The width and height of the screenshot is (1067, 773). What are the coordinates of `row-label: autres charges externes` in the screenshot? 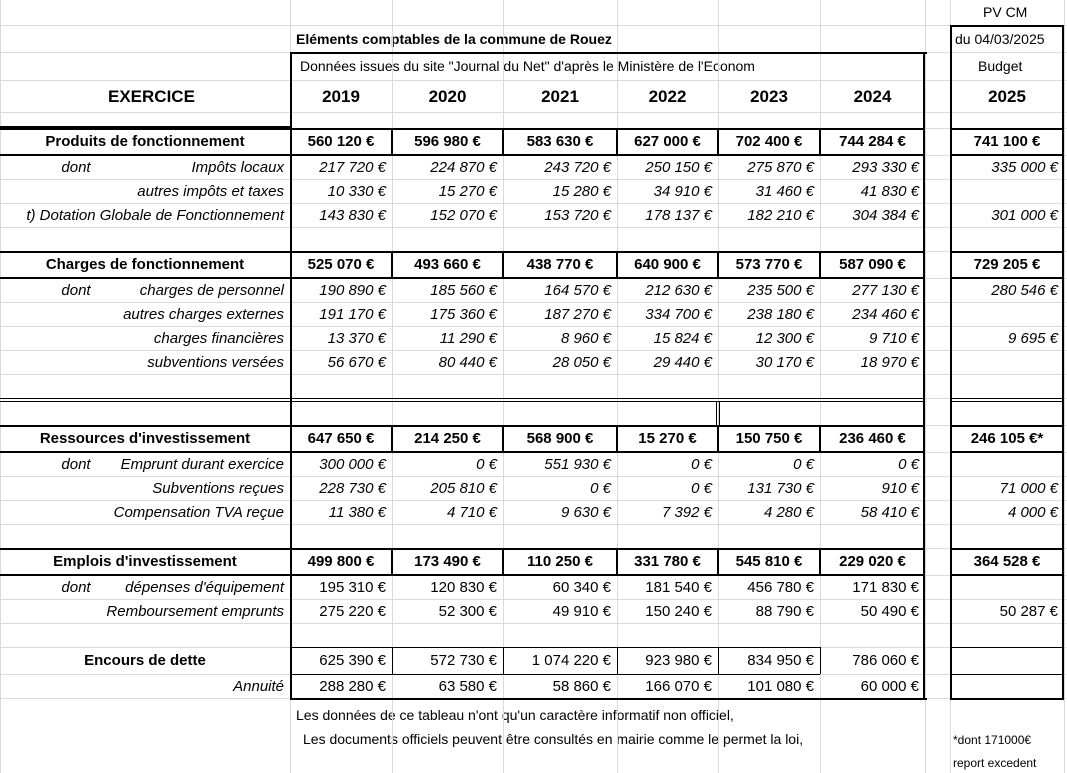 It's located at (203, 314).